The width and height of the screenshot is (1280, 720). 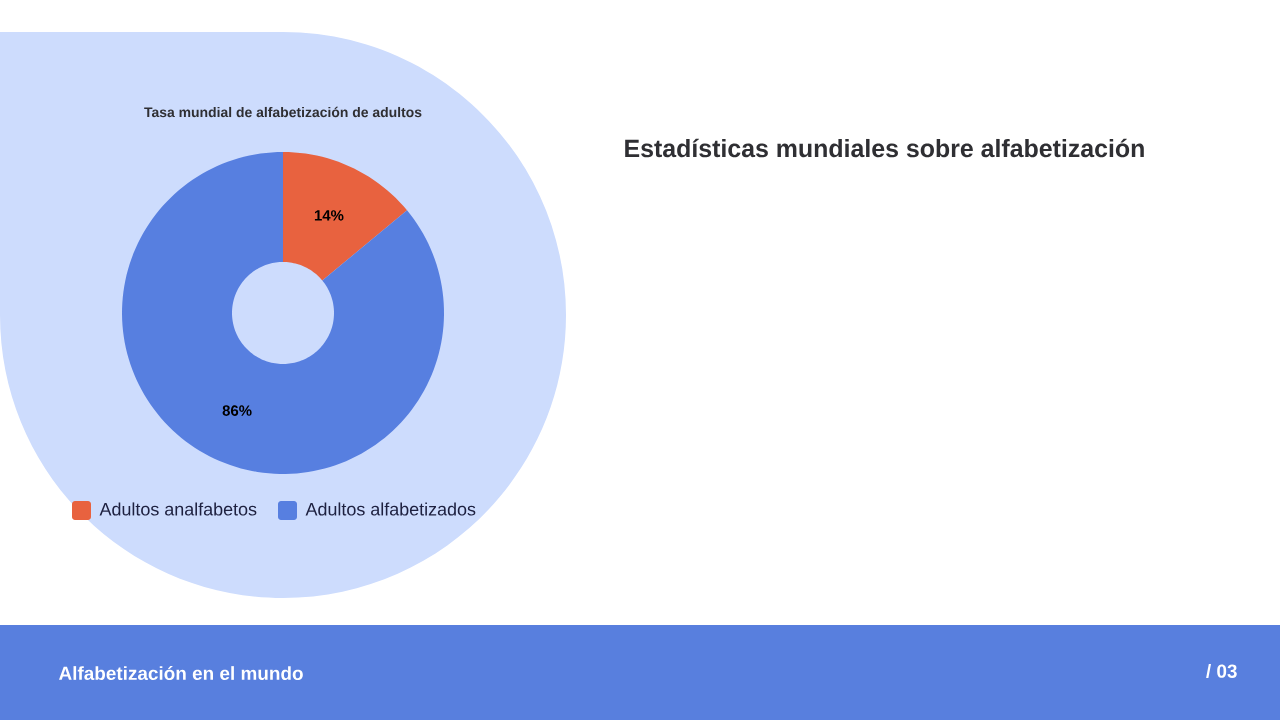 What do you see at coordinates (180, 673) in the screenshot?
I see `text: Alfabetización en el mundo` at bounding box center [180, 673].